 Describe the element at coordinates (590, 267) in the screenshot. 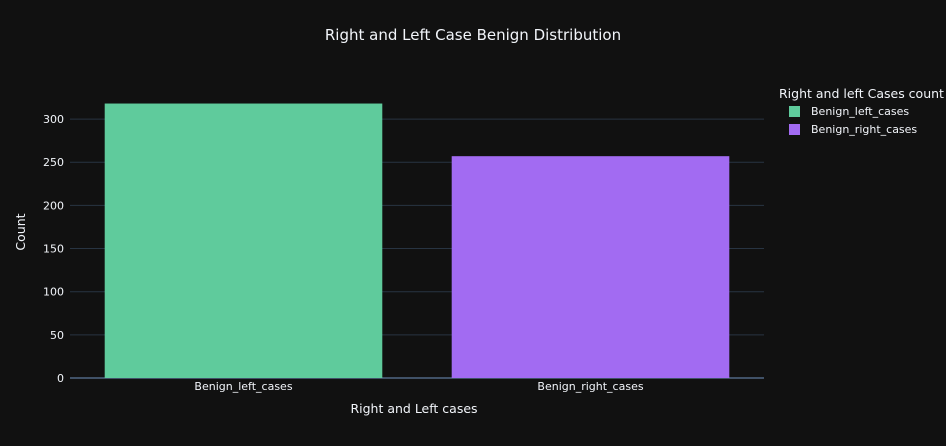

I see `bar-benign-right-cases` at that location.